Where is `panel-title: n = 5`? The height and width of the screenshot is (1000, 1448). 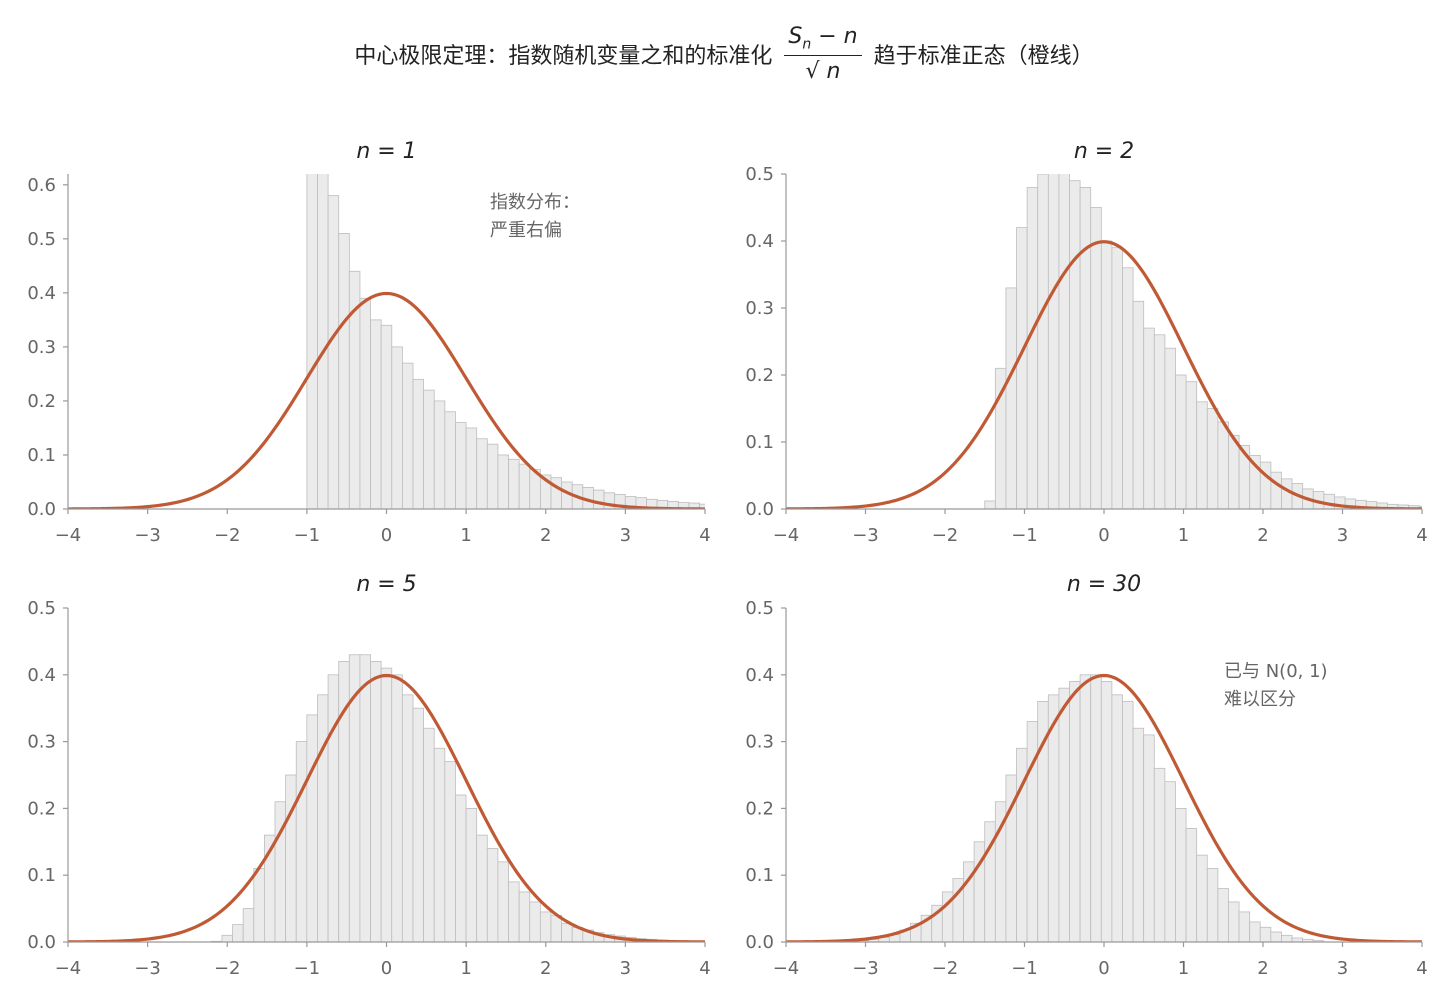 panel-title: n = 5 is located at coordinates (386, 584).